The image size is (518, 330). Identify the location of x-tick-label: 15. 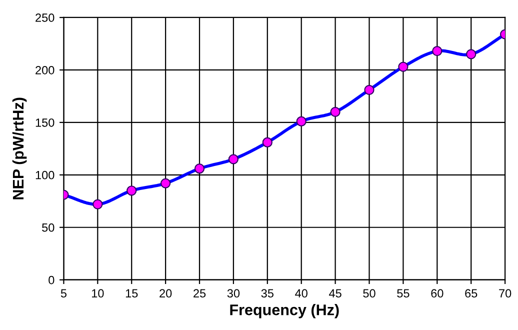
(132, 293).